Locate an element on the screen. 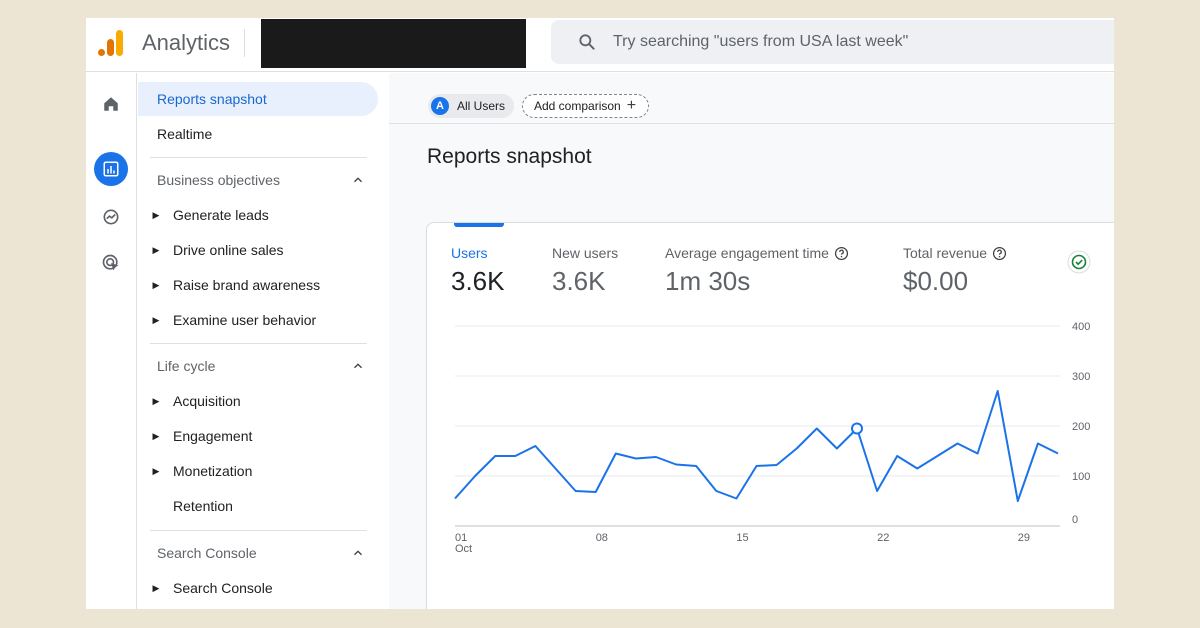  metric-value: $0.00 is located at coordinates (936, 281).